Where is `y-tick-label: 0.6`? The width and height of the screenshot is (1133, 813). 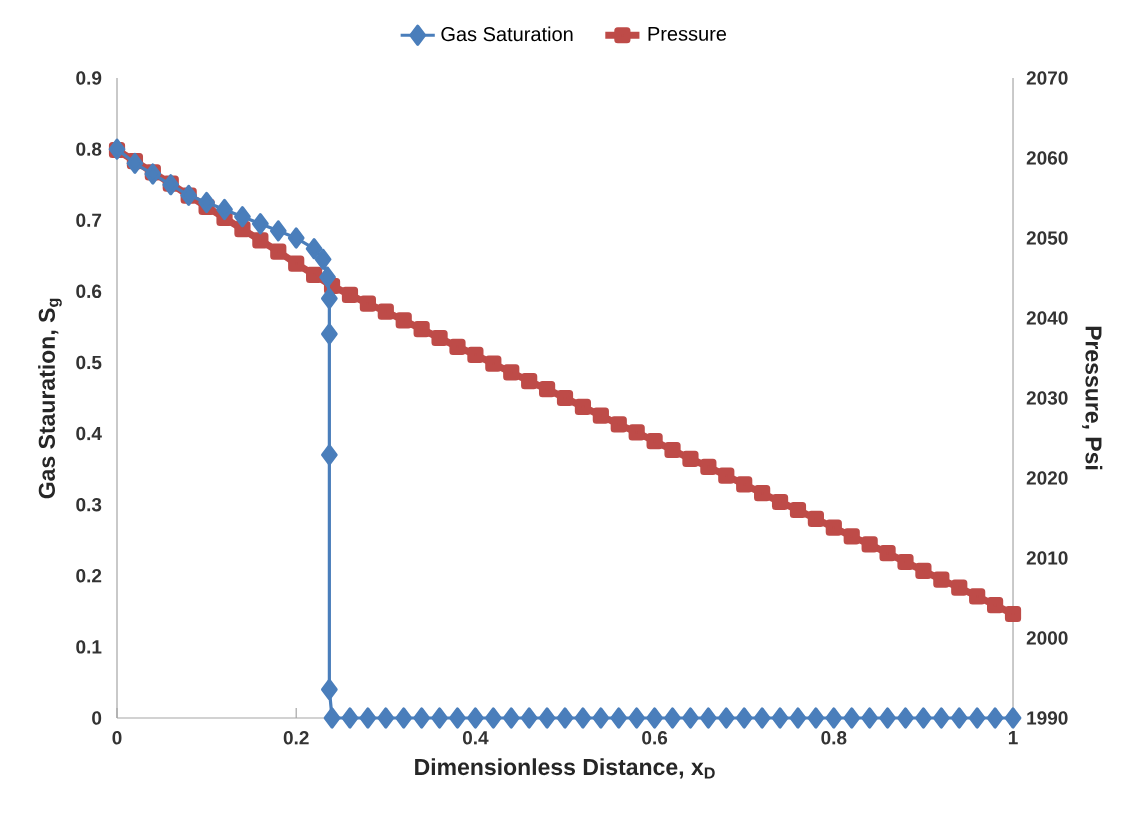 y-tick-label: 0.6 is located at coordinates (89, 291).